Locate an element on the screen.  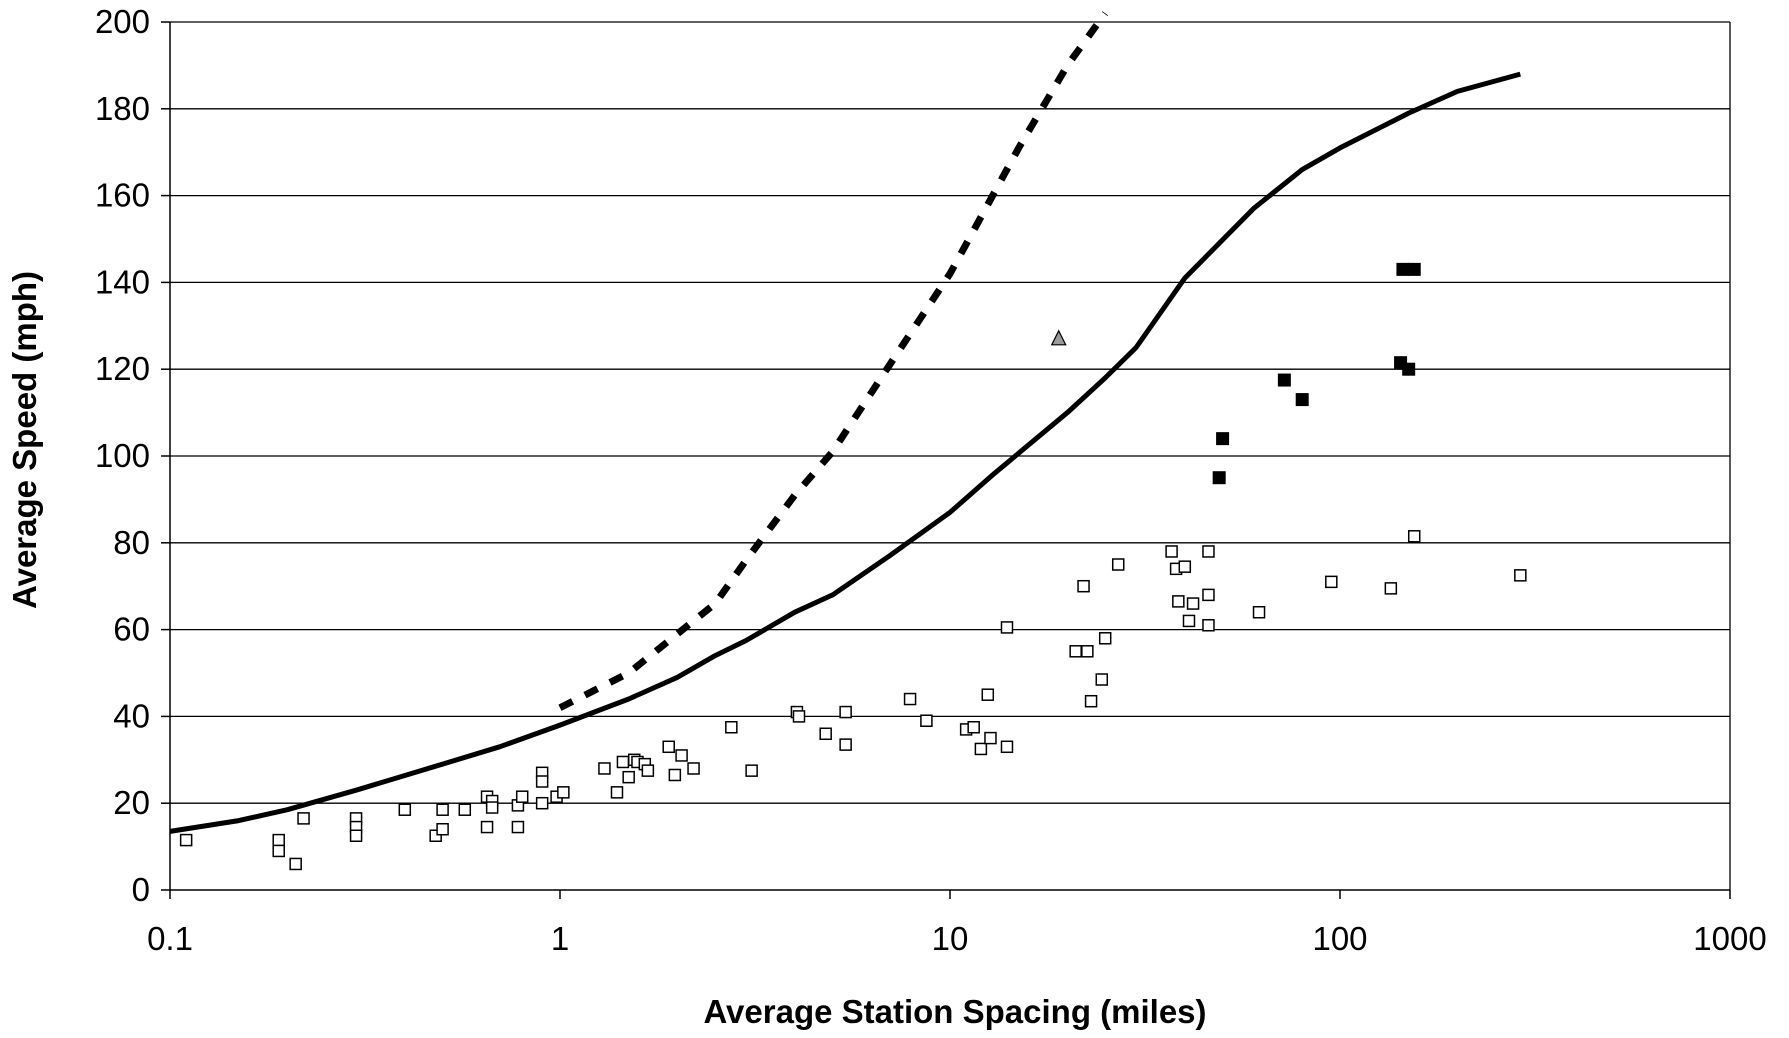
x-tick-label: 1000 is located at coordinates (1729, 938).